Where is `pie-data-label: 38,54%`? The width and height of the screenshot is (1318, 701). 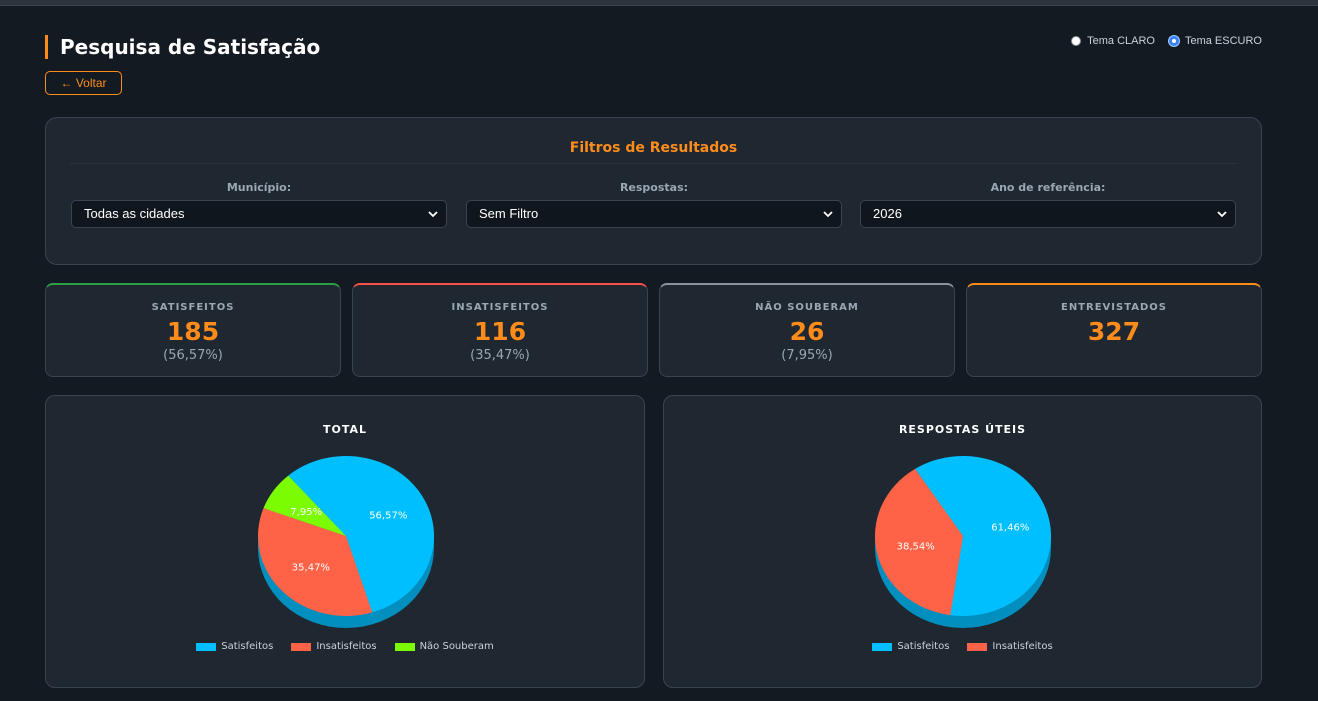 pie-data-label: 38,54% is located at coordinates (916, 546).